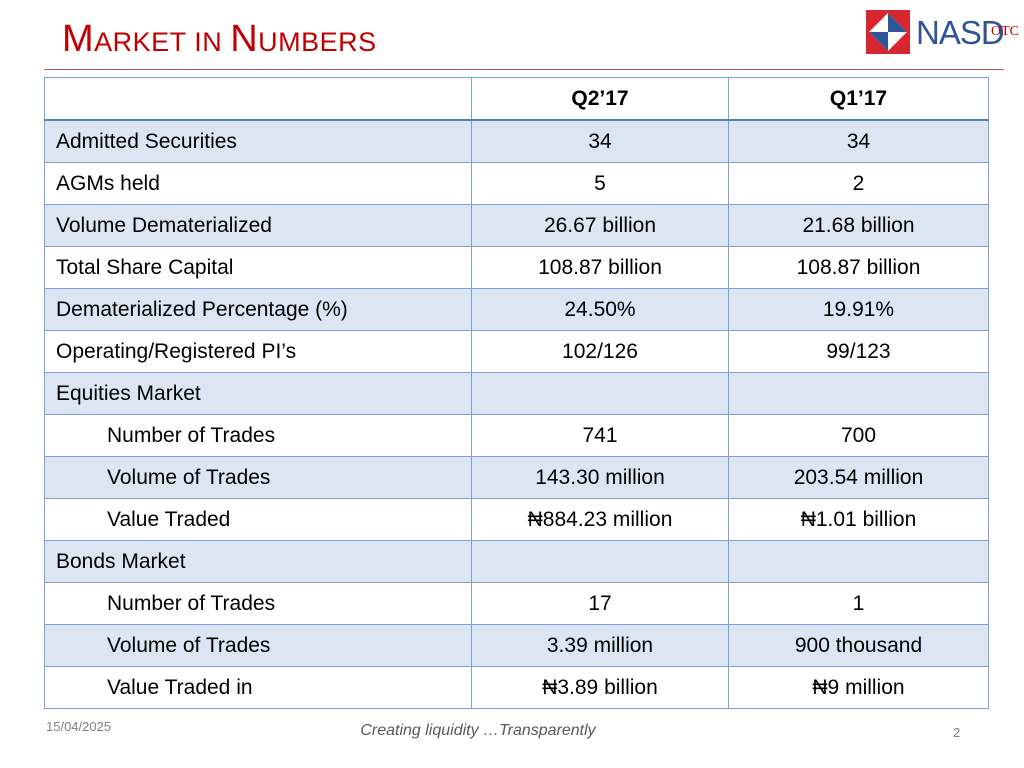  Describe the element at coordinates (858, 267) in the screenshot. I see `row-q1-value: 108.87 billion` at that location.